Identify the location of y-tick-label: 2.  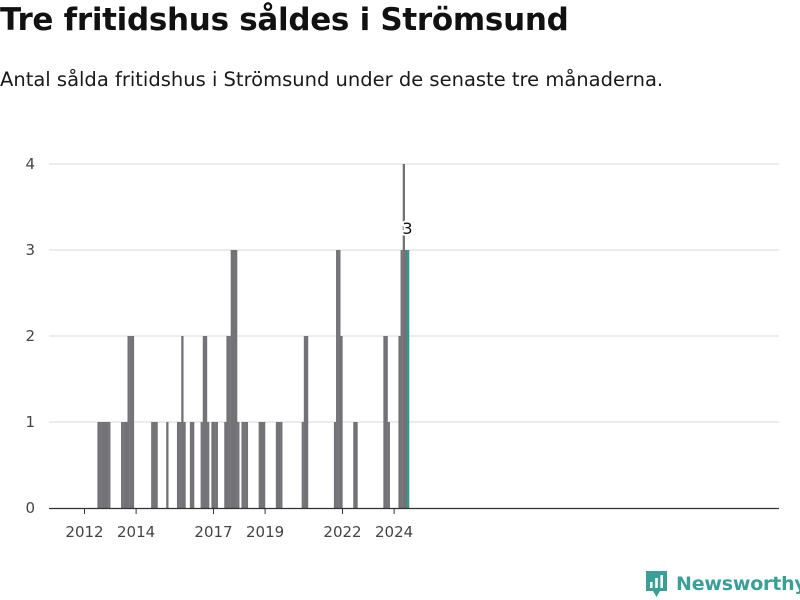
(30, 336).